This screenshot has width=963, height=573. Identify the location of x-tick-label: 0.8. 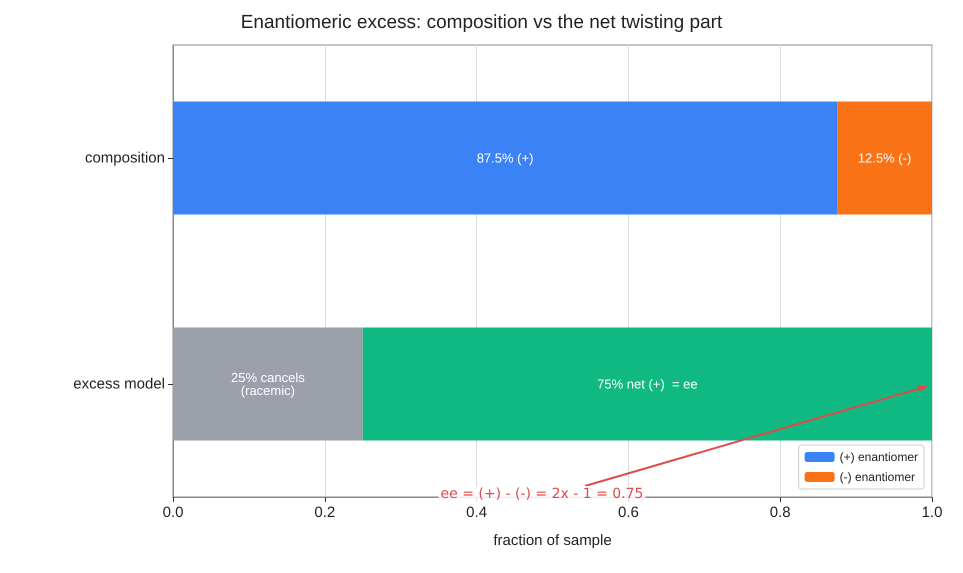
(780, 512).